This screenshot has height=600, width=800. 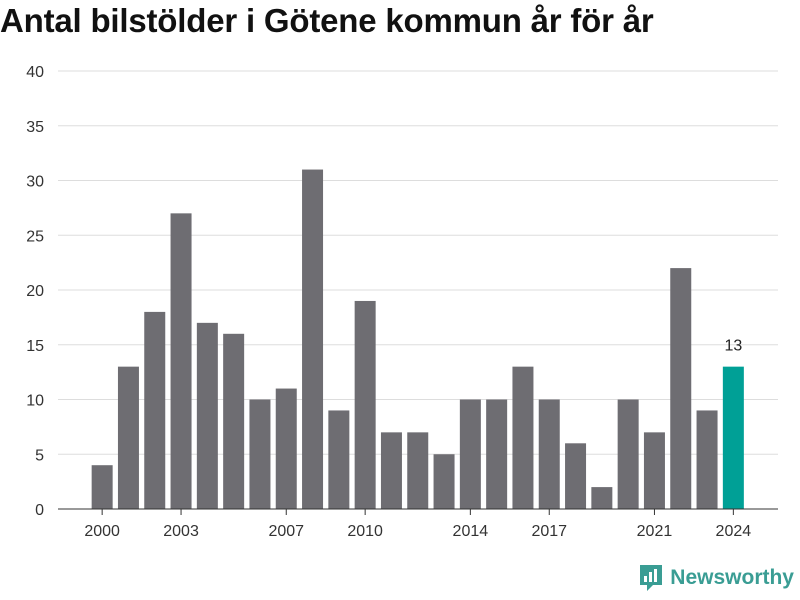 I want to click on x-tick-label: 2024, so click(x=734, y=531).